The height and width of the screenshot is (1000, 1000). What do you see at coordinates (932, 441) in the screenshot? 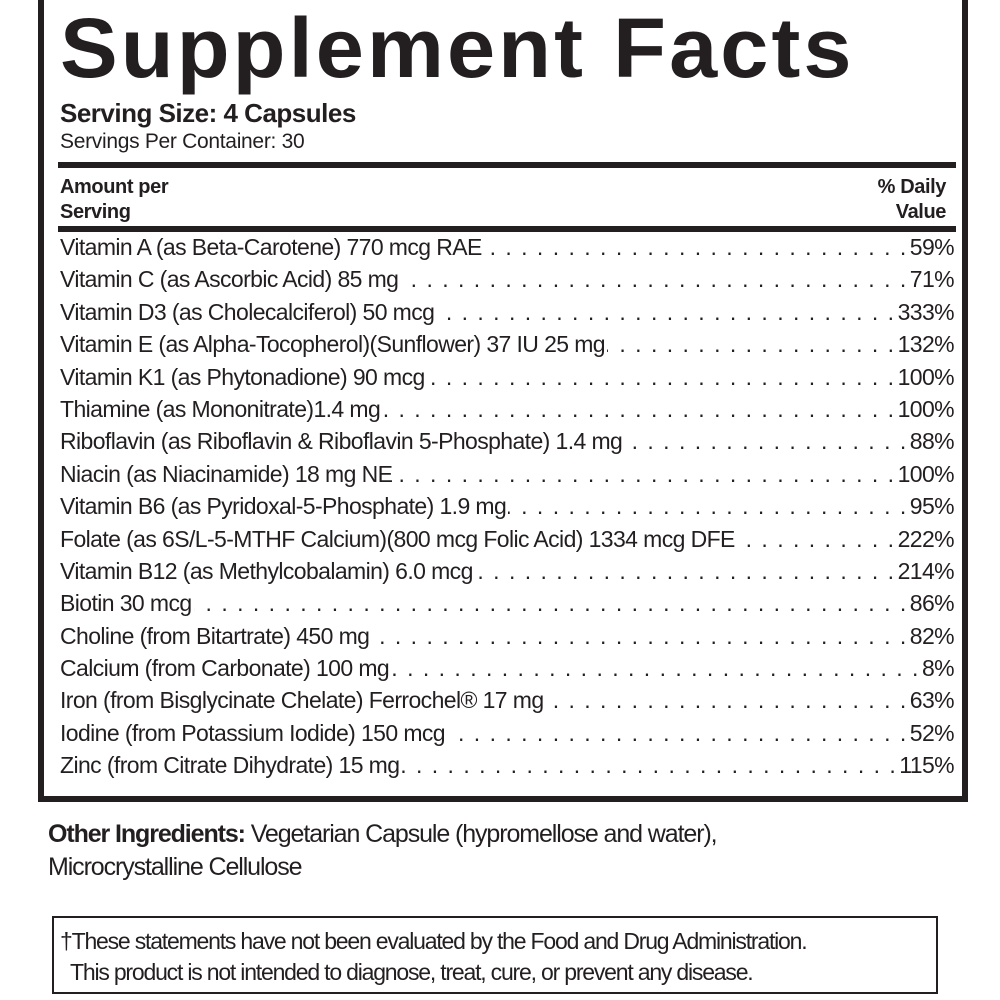
I see `nutrient-daily-value: 88%` at bounding box center [932, 441].